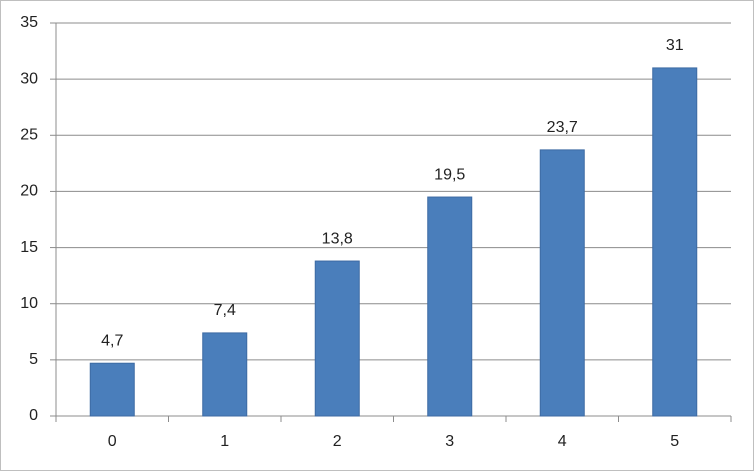 The image size is (754, 471). Describe the element at coordinates (224, 441) in the screenshot. I see `x-tick-label: 1` at that location.